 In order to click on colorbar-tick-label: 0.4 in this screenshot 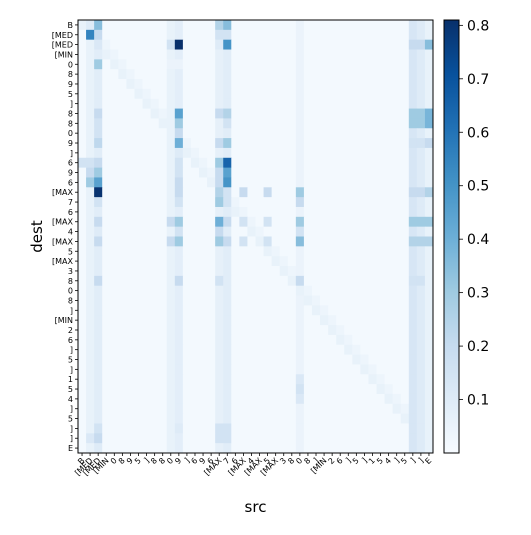, I will do `click(478, 240)`.